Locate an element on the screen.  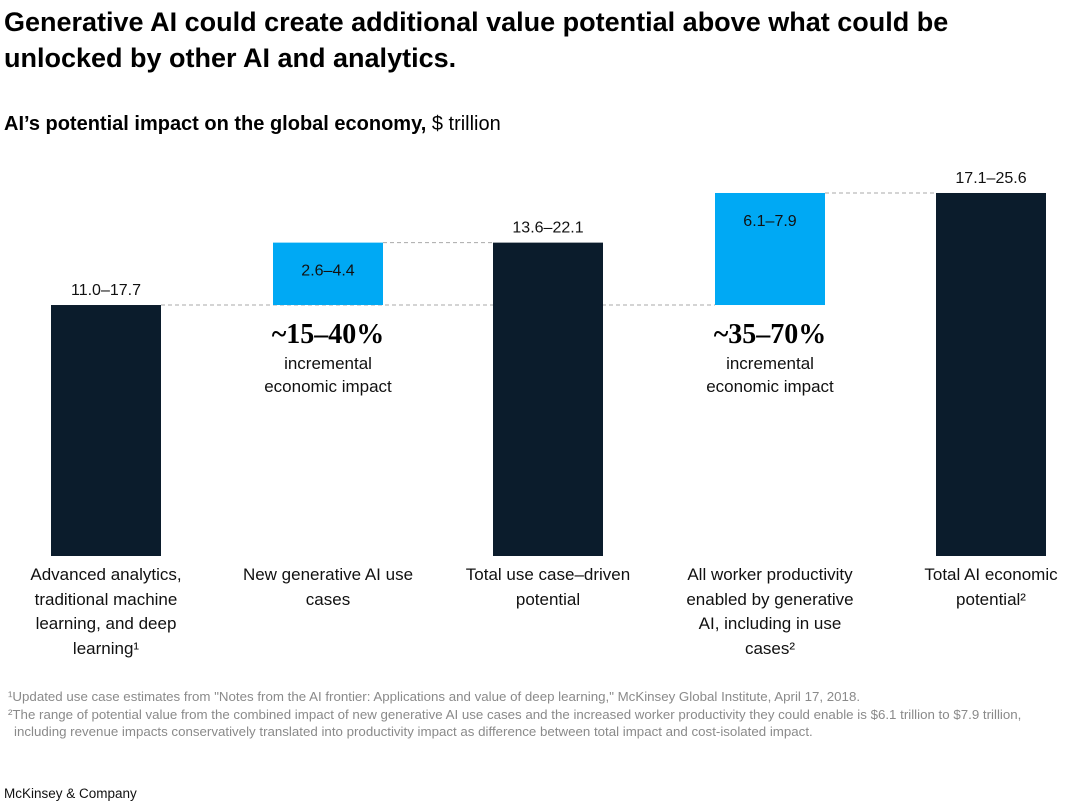
annotation: ~15–40% incremental economic impact is located at coordinates (328, 358).